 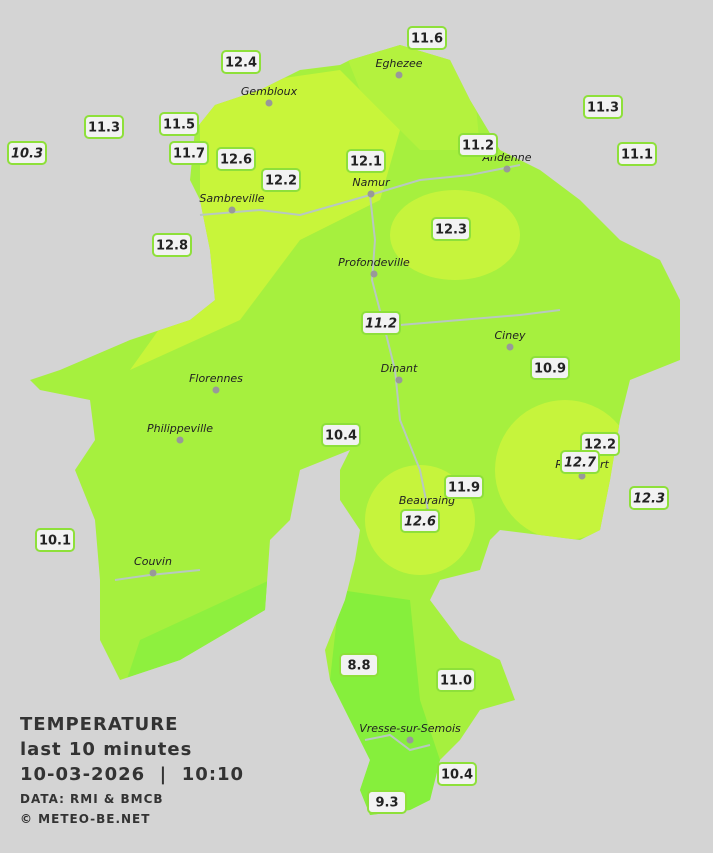 I want to click on legend-source: DATA: RMI & BMCB, so click(x=92, y=799).